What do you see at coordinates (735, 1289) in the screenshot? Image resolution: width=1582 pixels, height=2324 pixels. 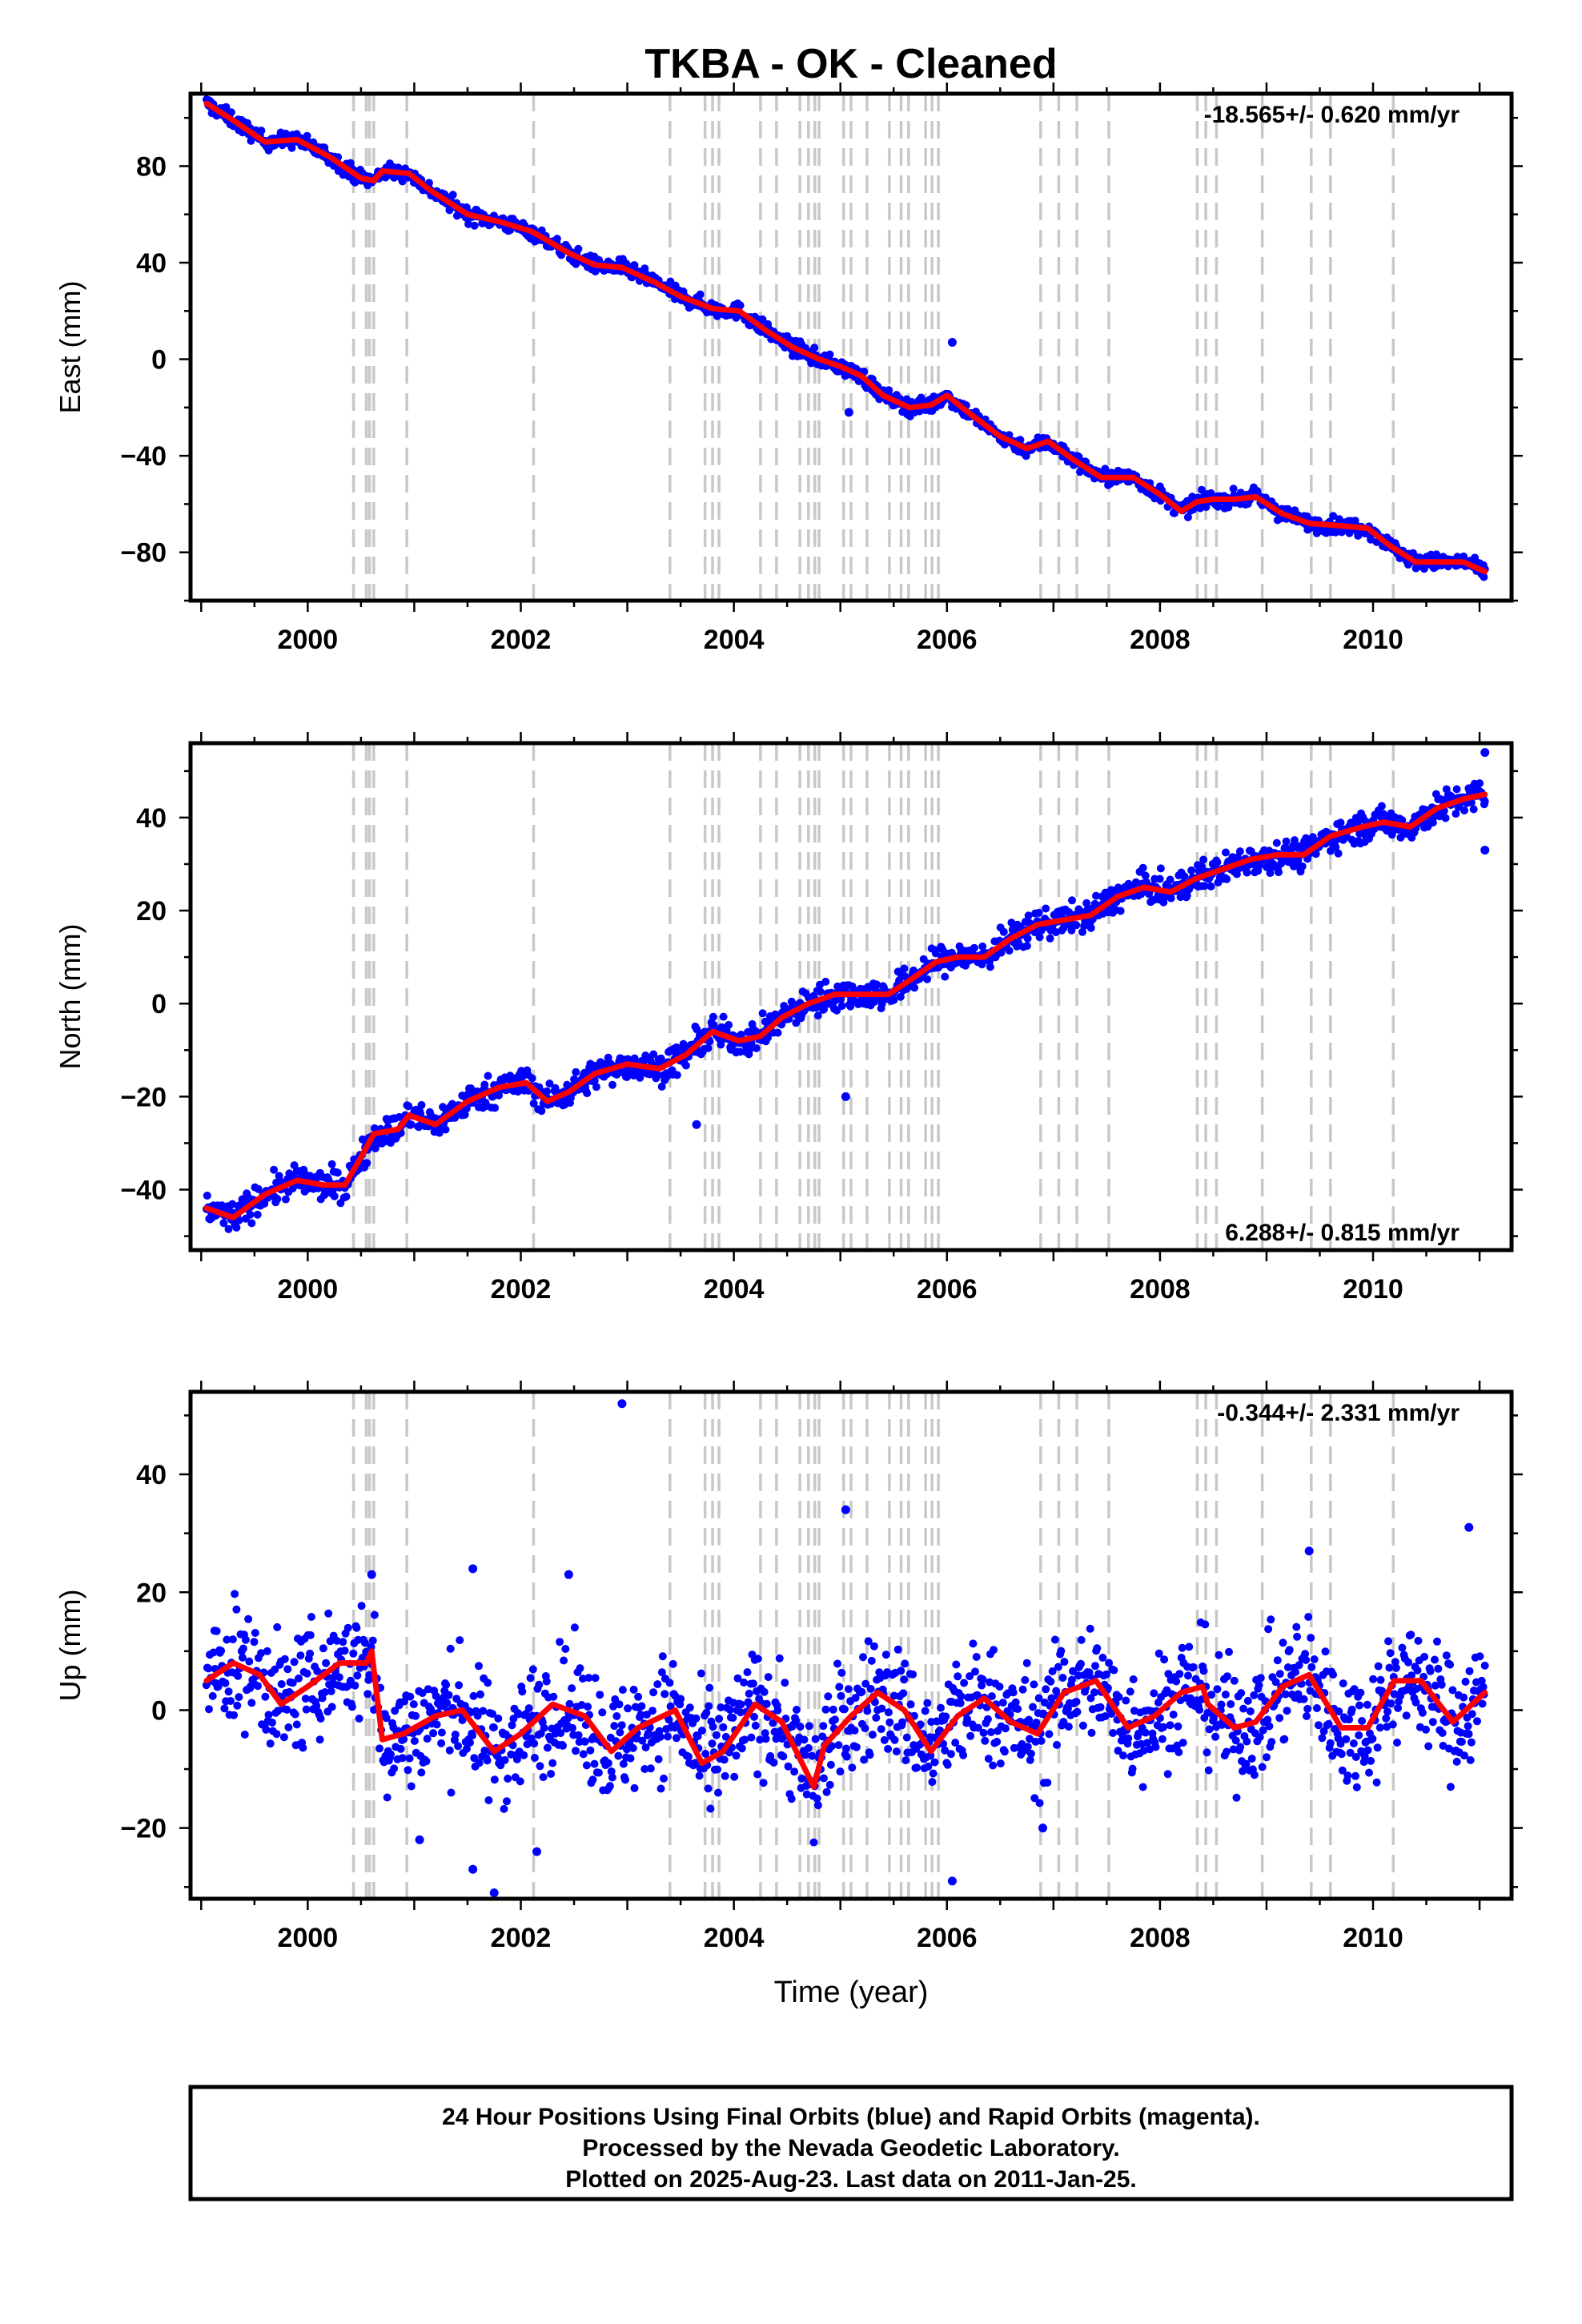 I see `x-tick-label: 2004` at bounding box center [735, 1289].